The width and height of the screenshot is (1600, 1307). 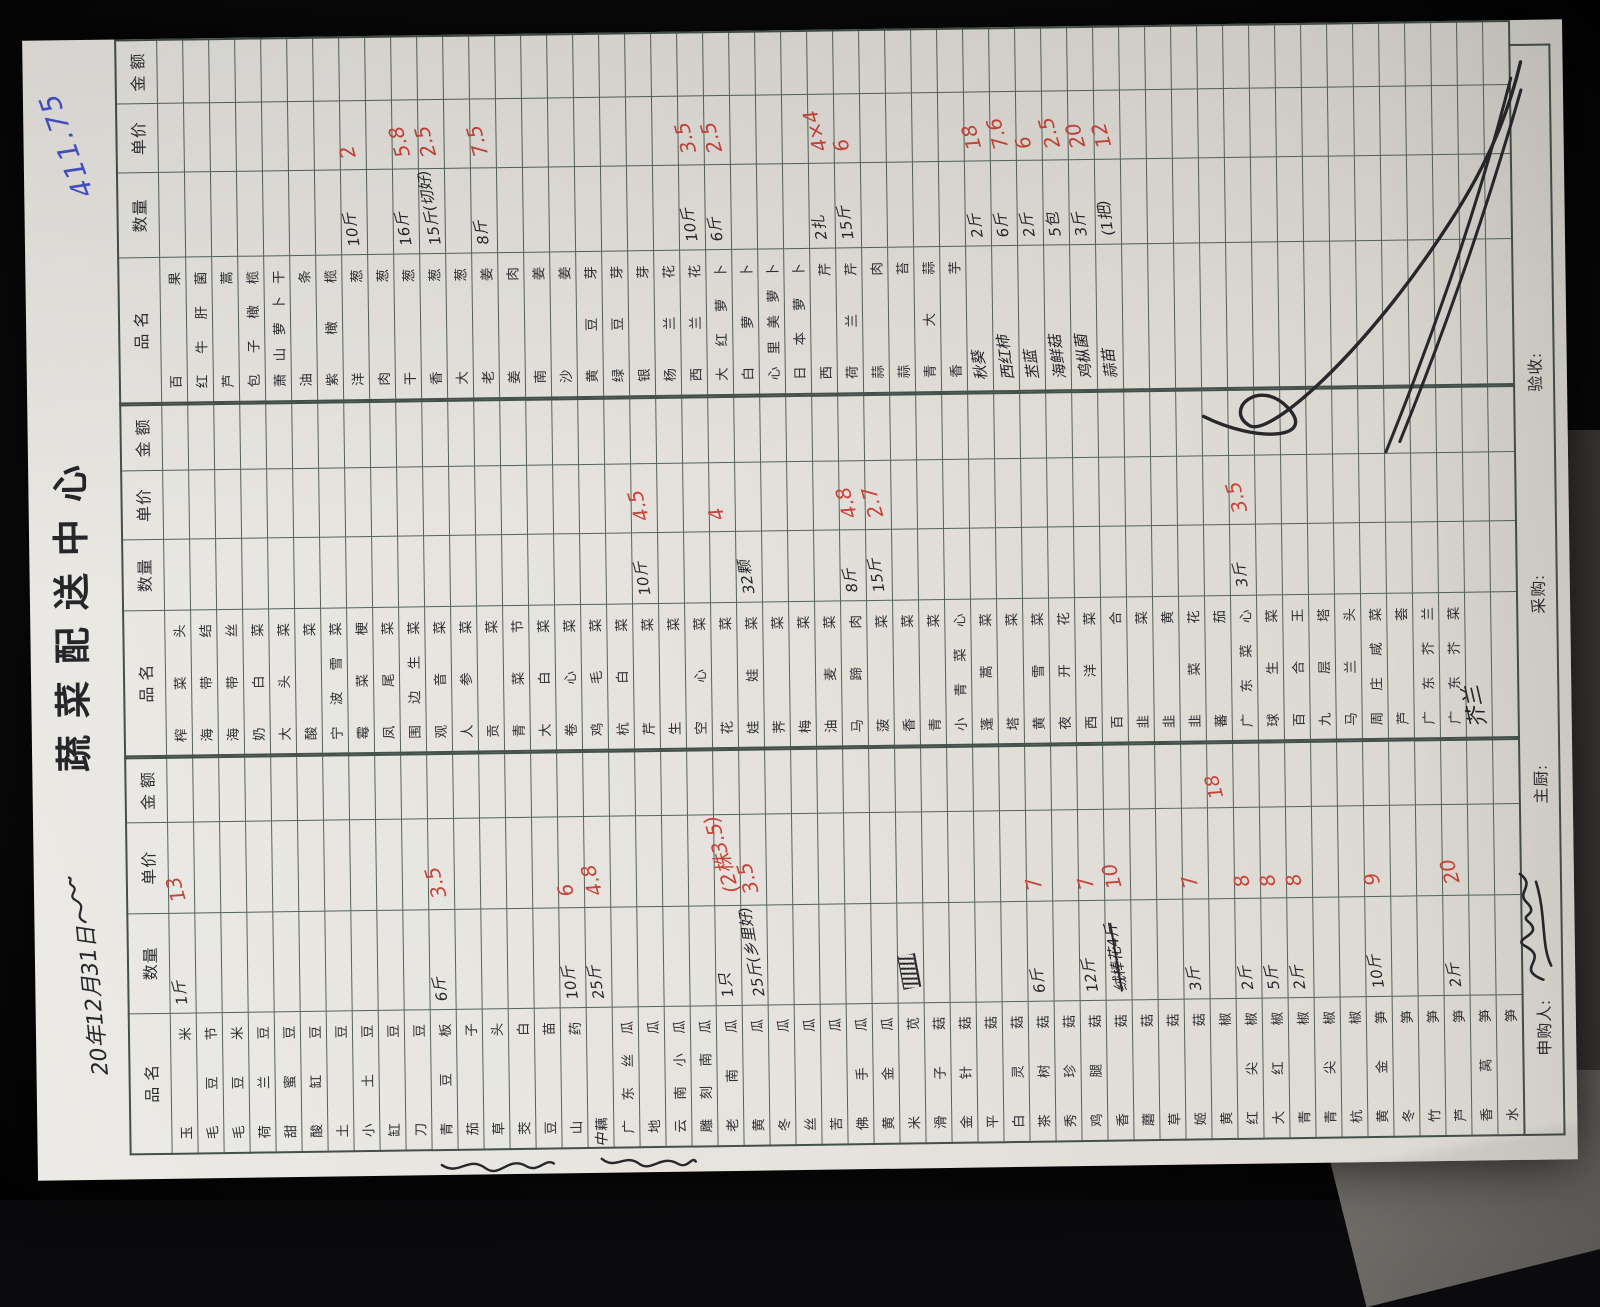 What do you see at coordinates (340, 1081) in the screenshot?
I see `item-name-cell: 土豆` at bounding box center [340, 1081].